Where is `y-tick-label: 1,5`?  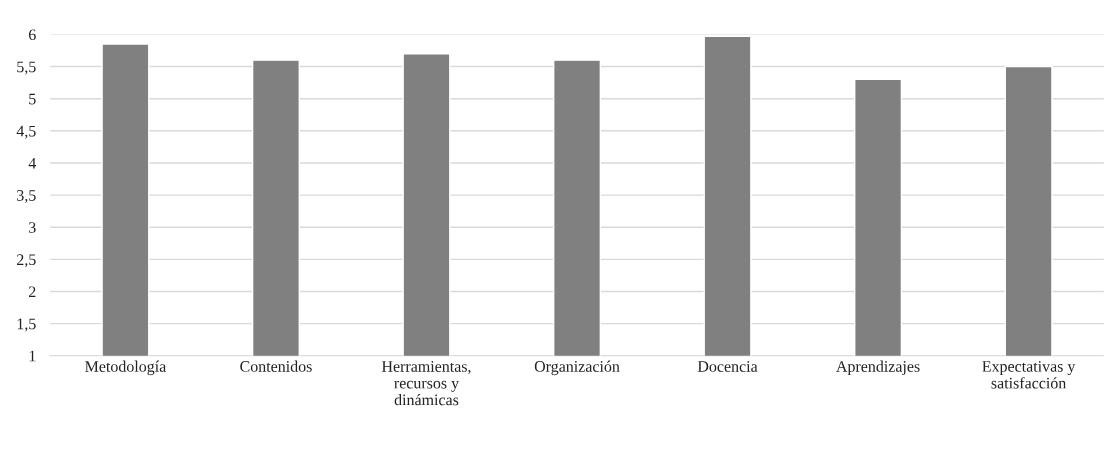 y-tick-label: 1,5 is located at coordinates (26, 325).